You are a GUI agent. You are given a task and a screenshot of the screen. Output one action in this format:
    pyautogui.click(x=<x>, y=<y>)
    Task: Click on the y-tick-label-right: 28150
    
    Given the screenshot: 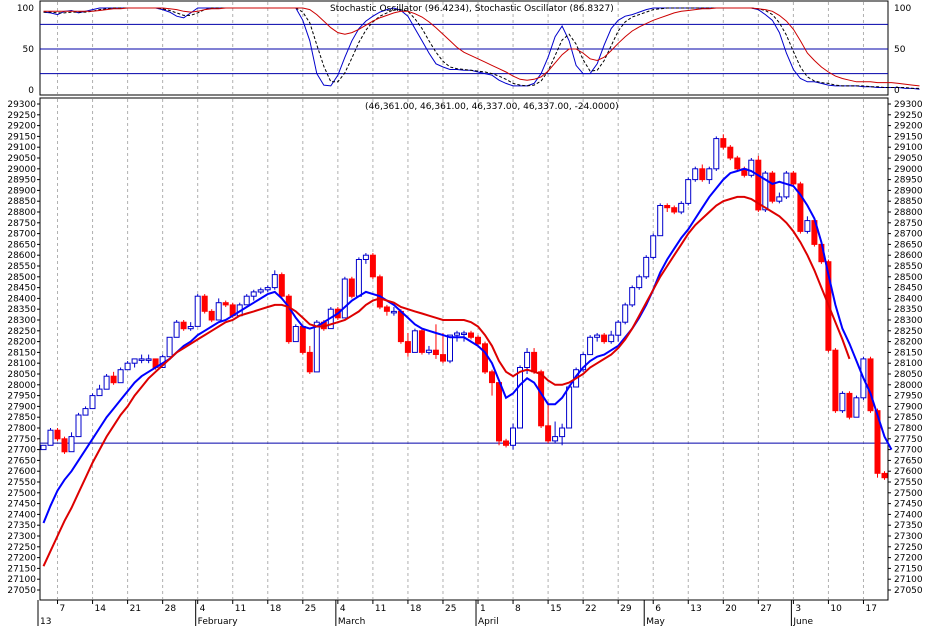 What is the action you would take?
    pyautogui.click(x=908, y=353)
    